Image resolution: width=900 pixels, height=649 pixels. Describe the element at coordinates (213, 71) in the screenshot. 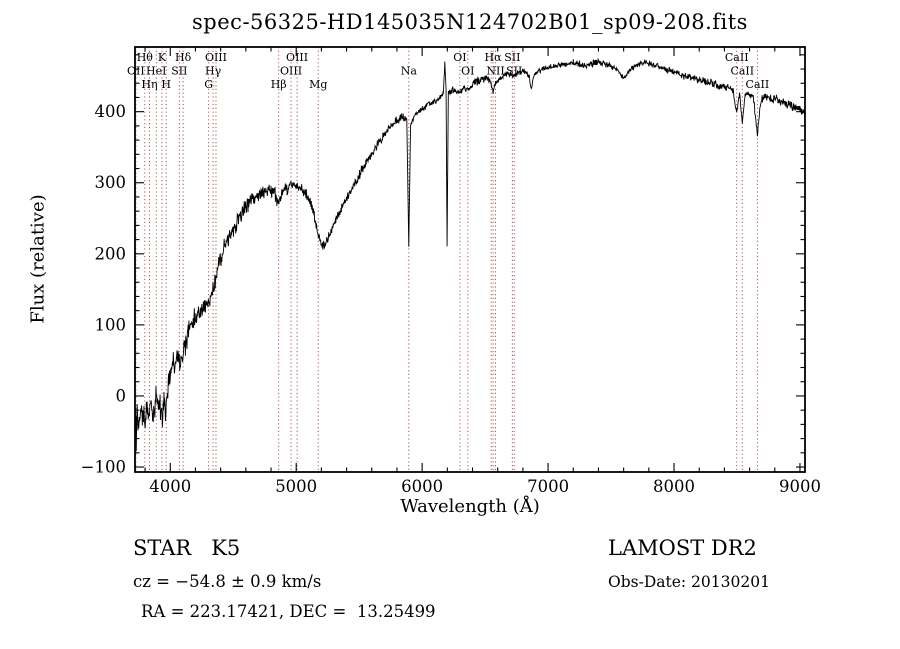

I see `svg-text: Hγ` at that location.